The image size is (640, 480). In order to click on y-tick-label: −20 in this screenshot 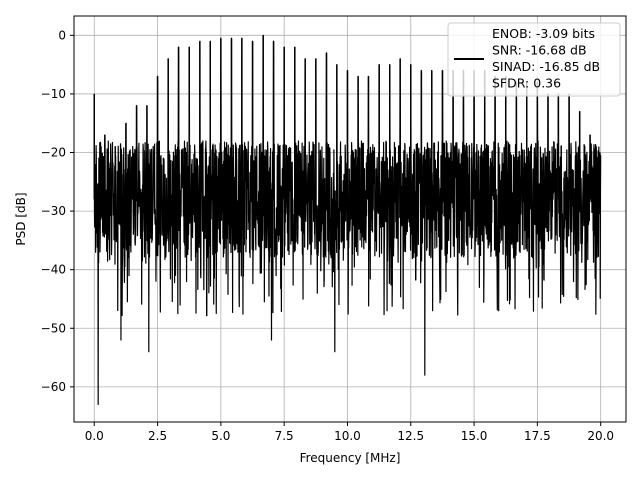, I will do `click(53, 153)`.